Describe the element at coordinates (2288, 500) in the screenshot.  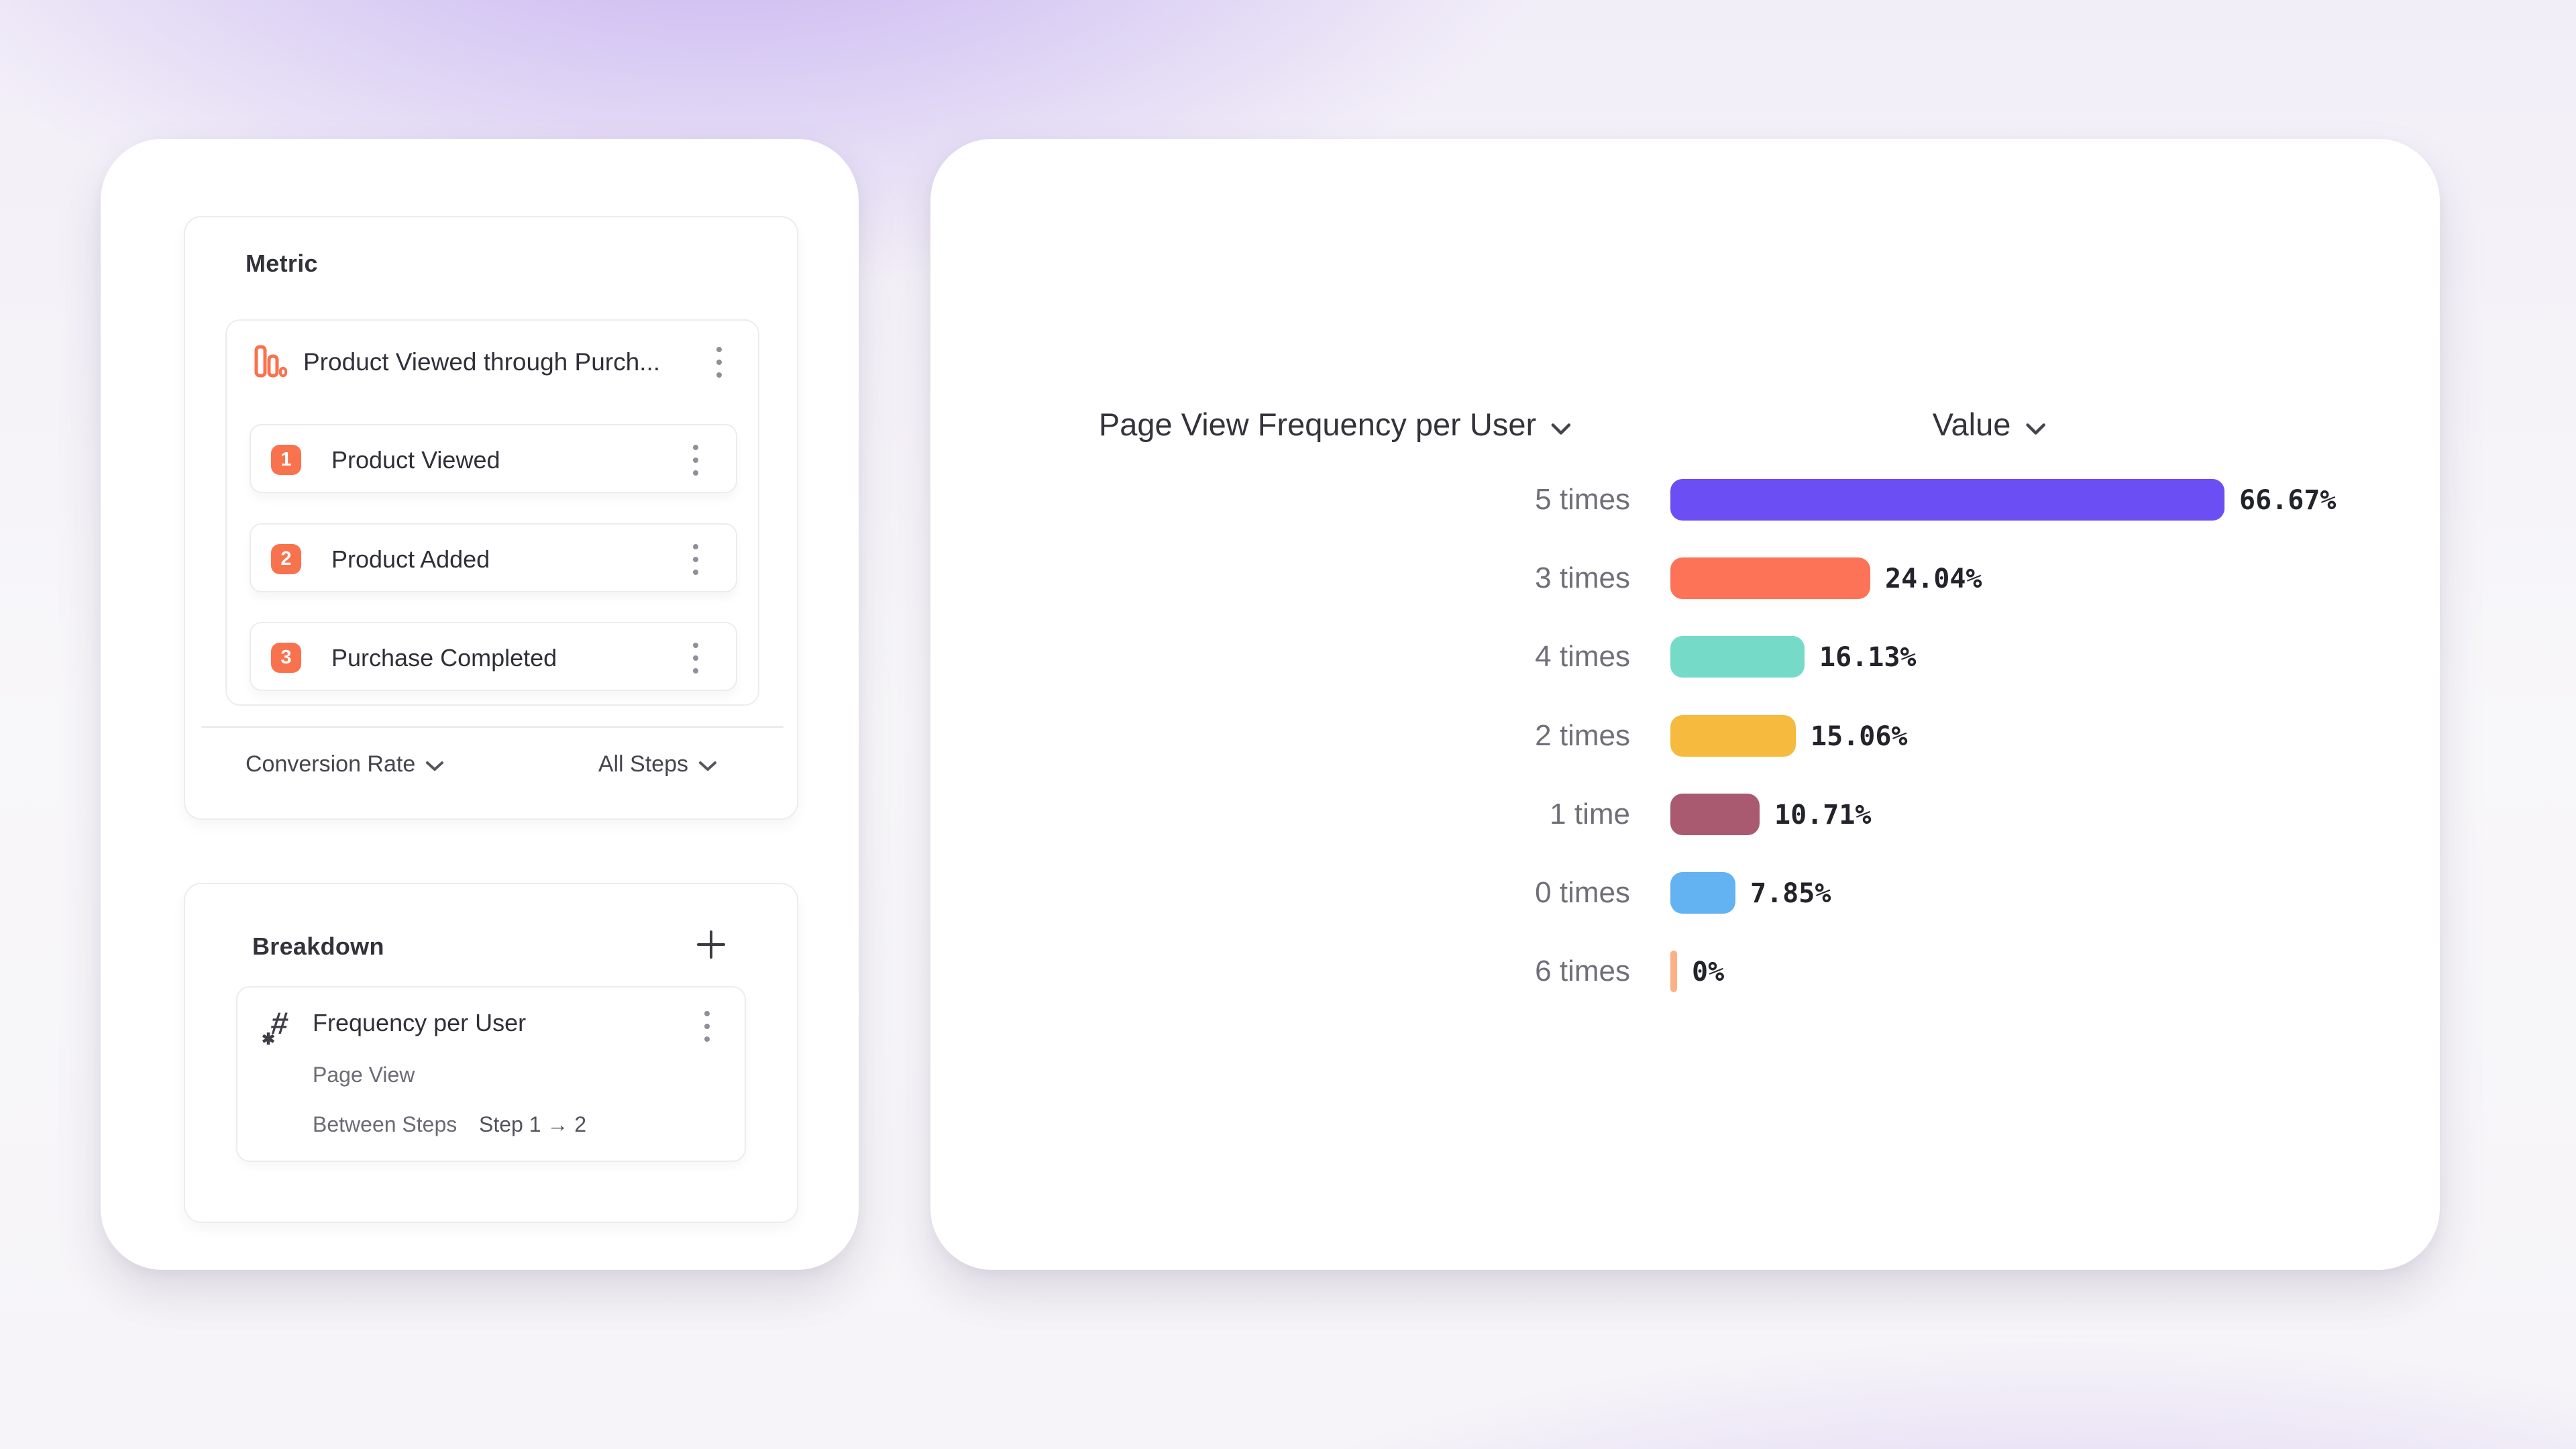
I see `value-label: 66.67%` at that location.